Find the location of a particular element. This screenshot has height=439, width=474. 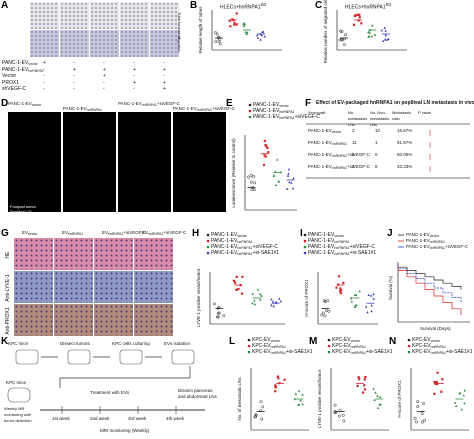

text-part: vector is located at coordinates (242, 236).